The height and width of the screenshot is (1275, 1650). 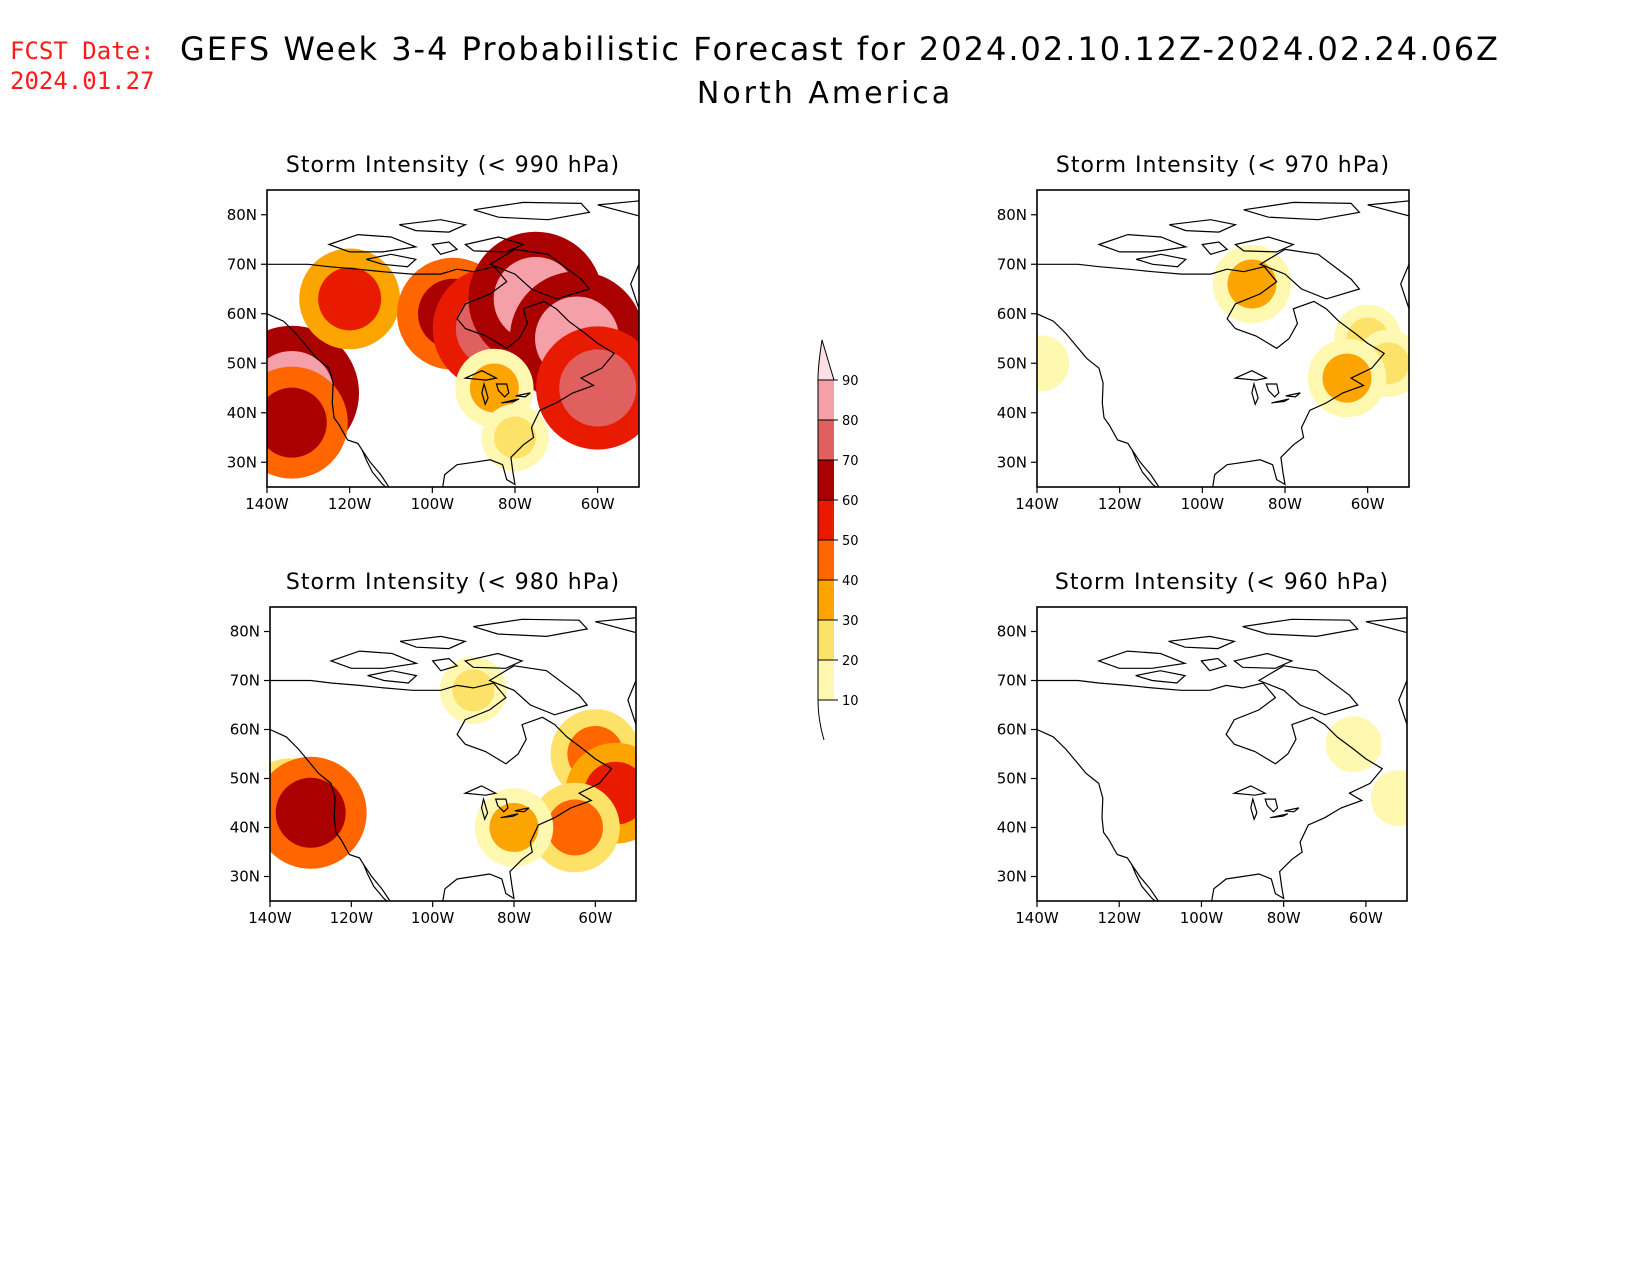 What do you see at coordinates (850, 621) in the screenshot?
I see `colorbar-label: 30` at bounding box center [850, 621].